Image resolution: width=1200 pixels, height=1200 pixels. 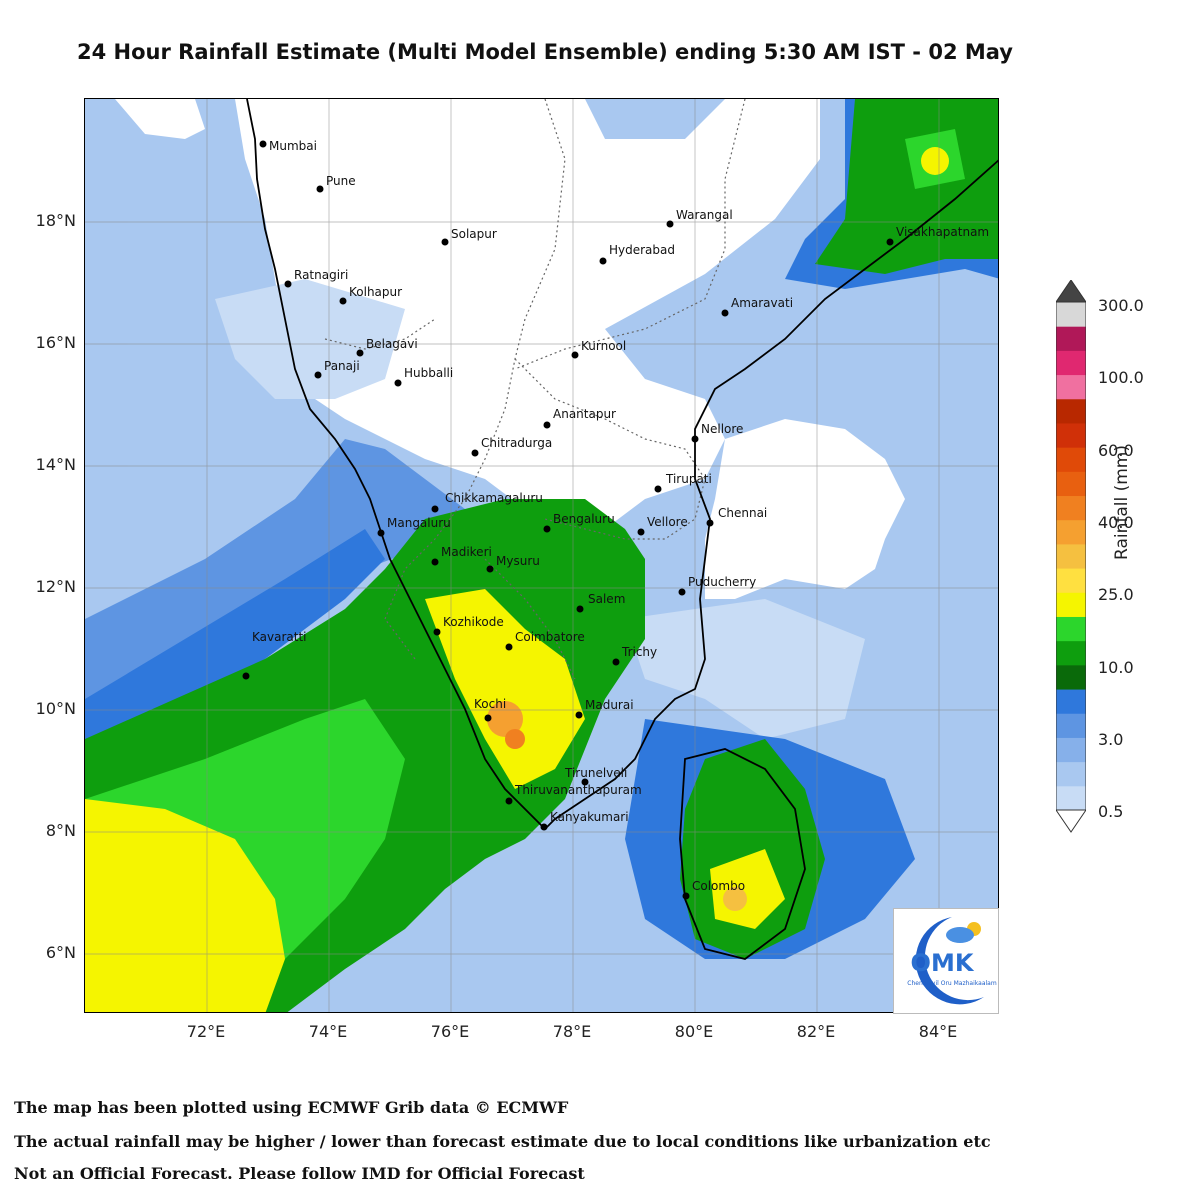 What do you see at coordinates (584, 519) in the screenshot?
I see `city-label: Bengaluru` at bounding box center [584, 519].